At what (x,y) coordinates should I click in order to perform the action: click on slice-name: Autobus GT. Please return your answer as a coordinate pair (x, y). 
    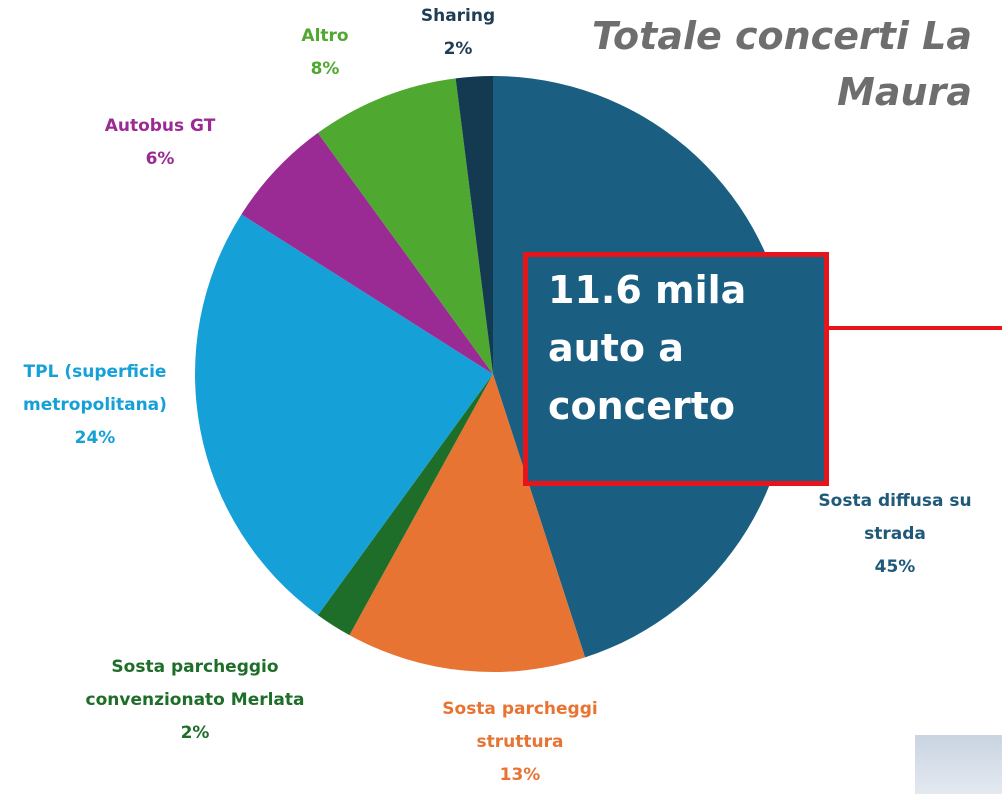
    Looking at the image, I should click on (160, 126).